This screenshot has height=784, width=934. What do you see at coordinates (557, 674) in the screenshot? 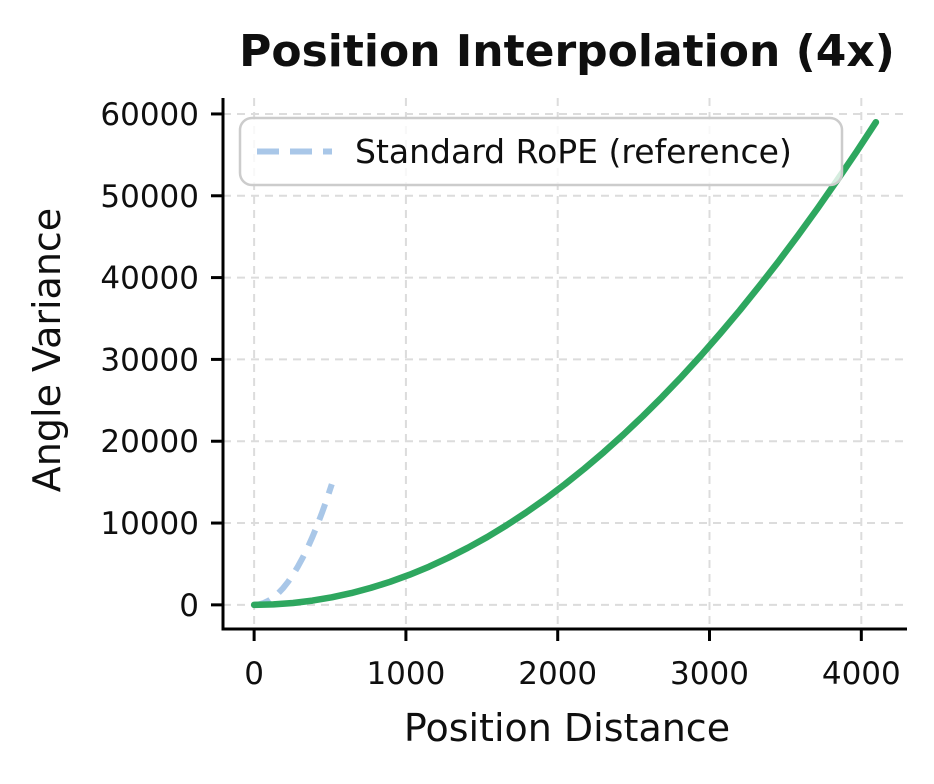
I see `x-tick-label: 2000` at bounding box center [557, 674].